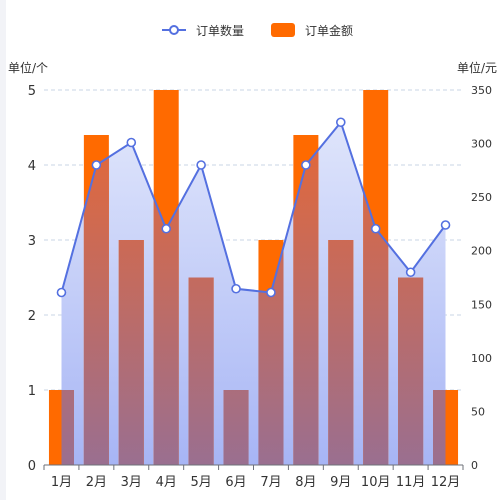 The width and height of the screenshot is (500, 504). What do you see at coordinates (32, 466) in the screenshot?
I see `y-left-tick-label: 0` at bounding box center [32, 466].